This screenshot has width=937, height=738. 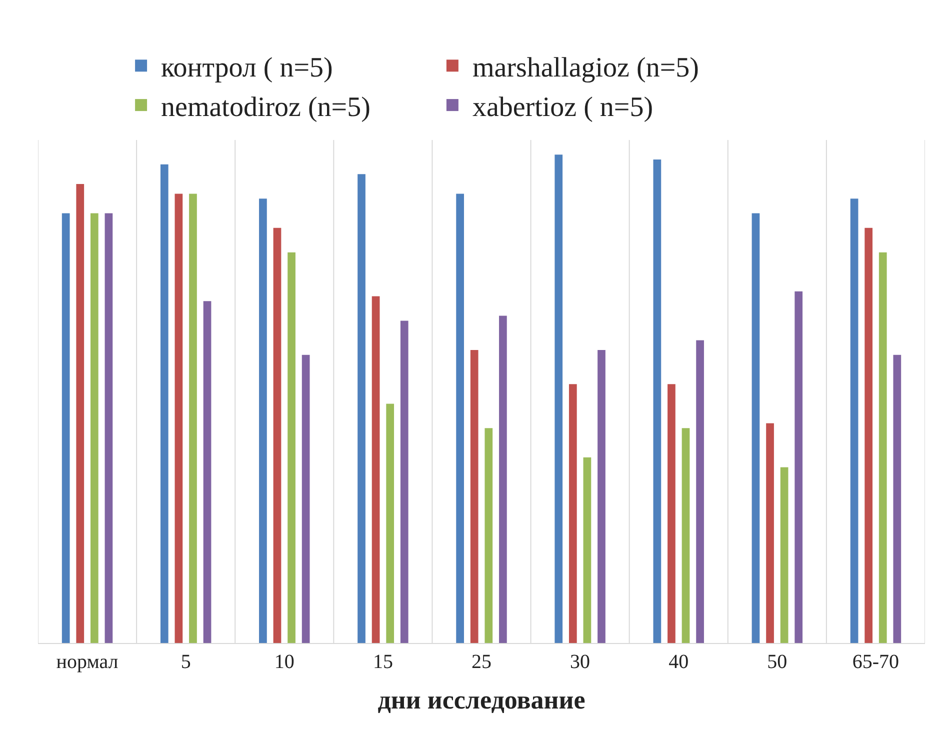 I want to click on legend-label: контрол ( n=5), so click(x=247, y=68).